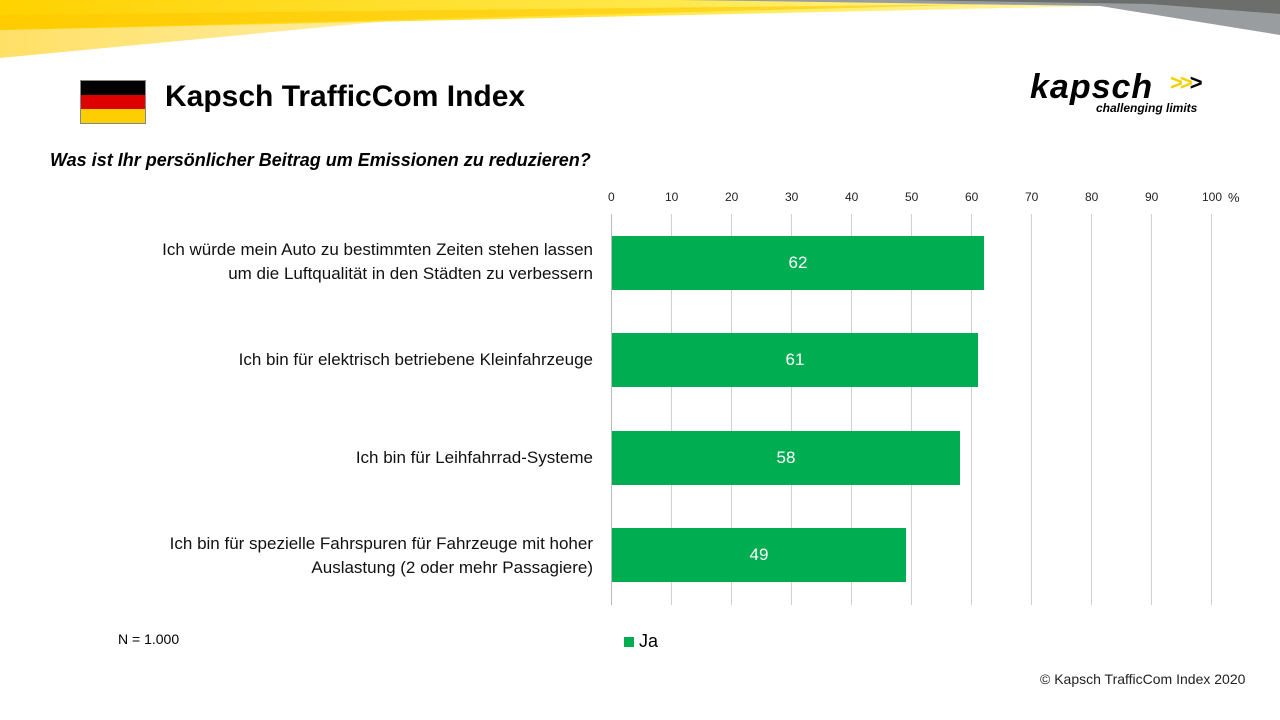 The image size is (1280, 720). I want to click on x-tick: 90, so click(1152, 197).